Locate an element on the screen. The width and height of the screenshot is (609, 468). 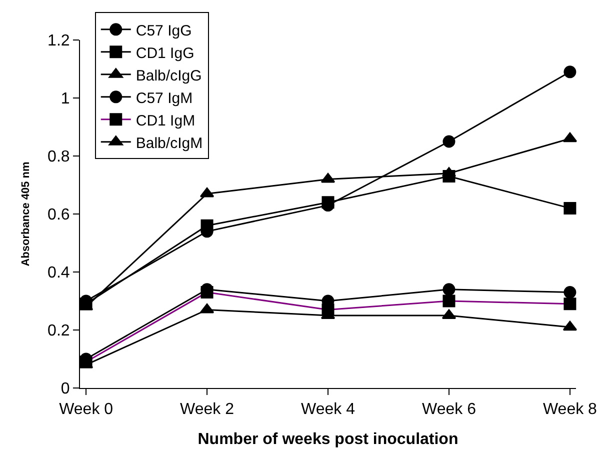
legend-label: Balb/cIgG is located at coordinates (169, 75).